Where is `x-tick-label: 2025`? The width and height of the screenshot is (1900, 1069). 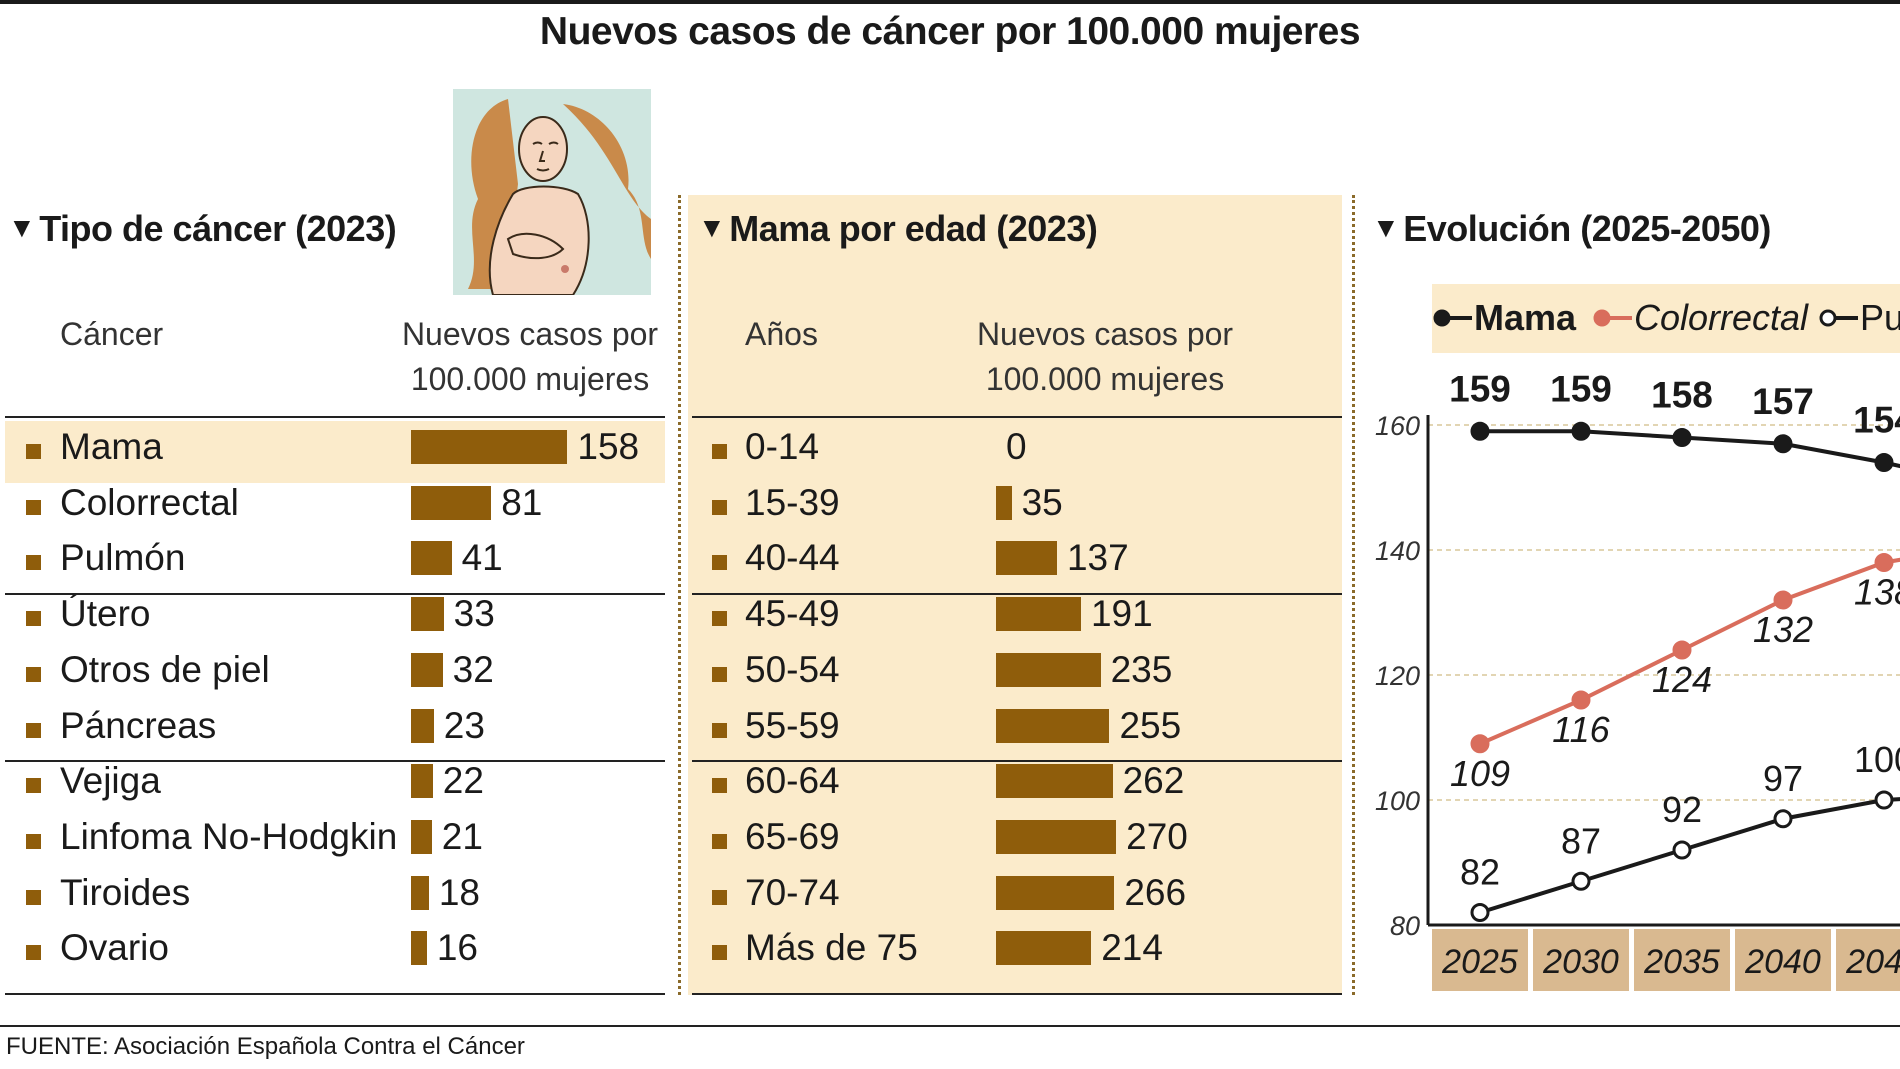
x-tick-label: 2025 is located at coordinates (1479, 962).